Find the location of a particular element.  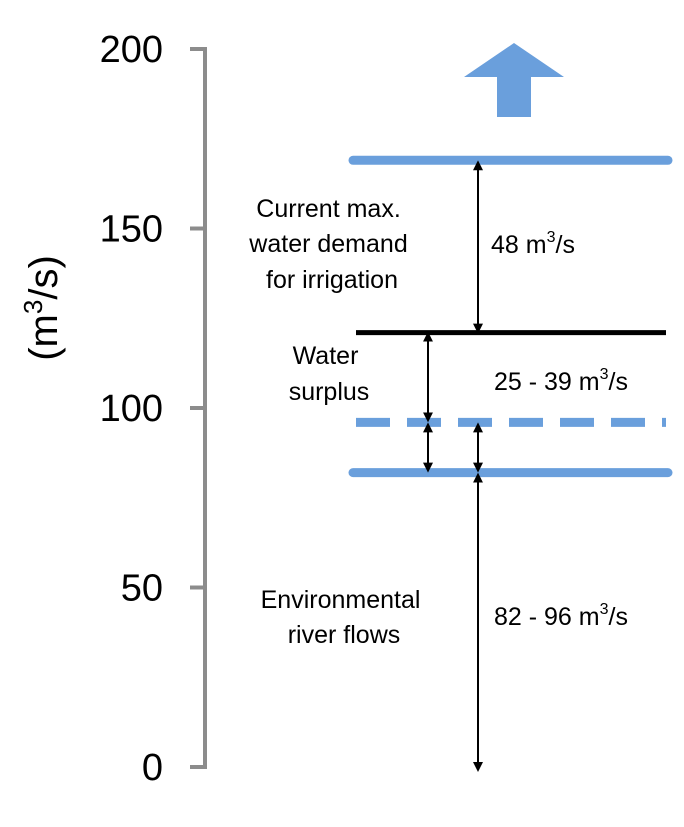

surplus-value-sup: 3 is located at coordinates (604, 374).